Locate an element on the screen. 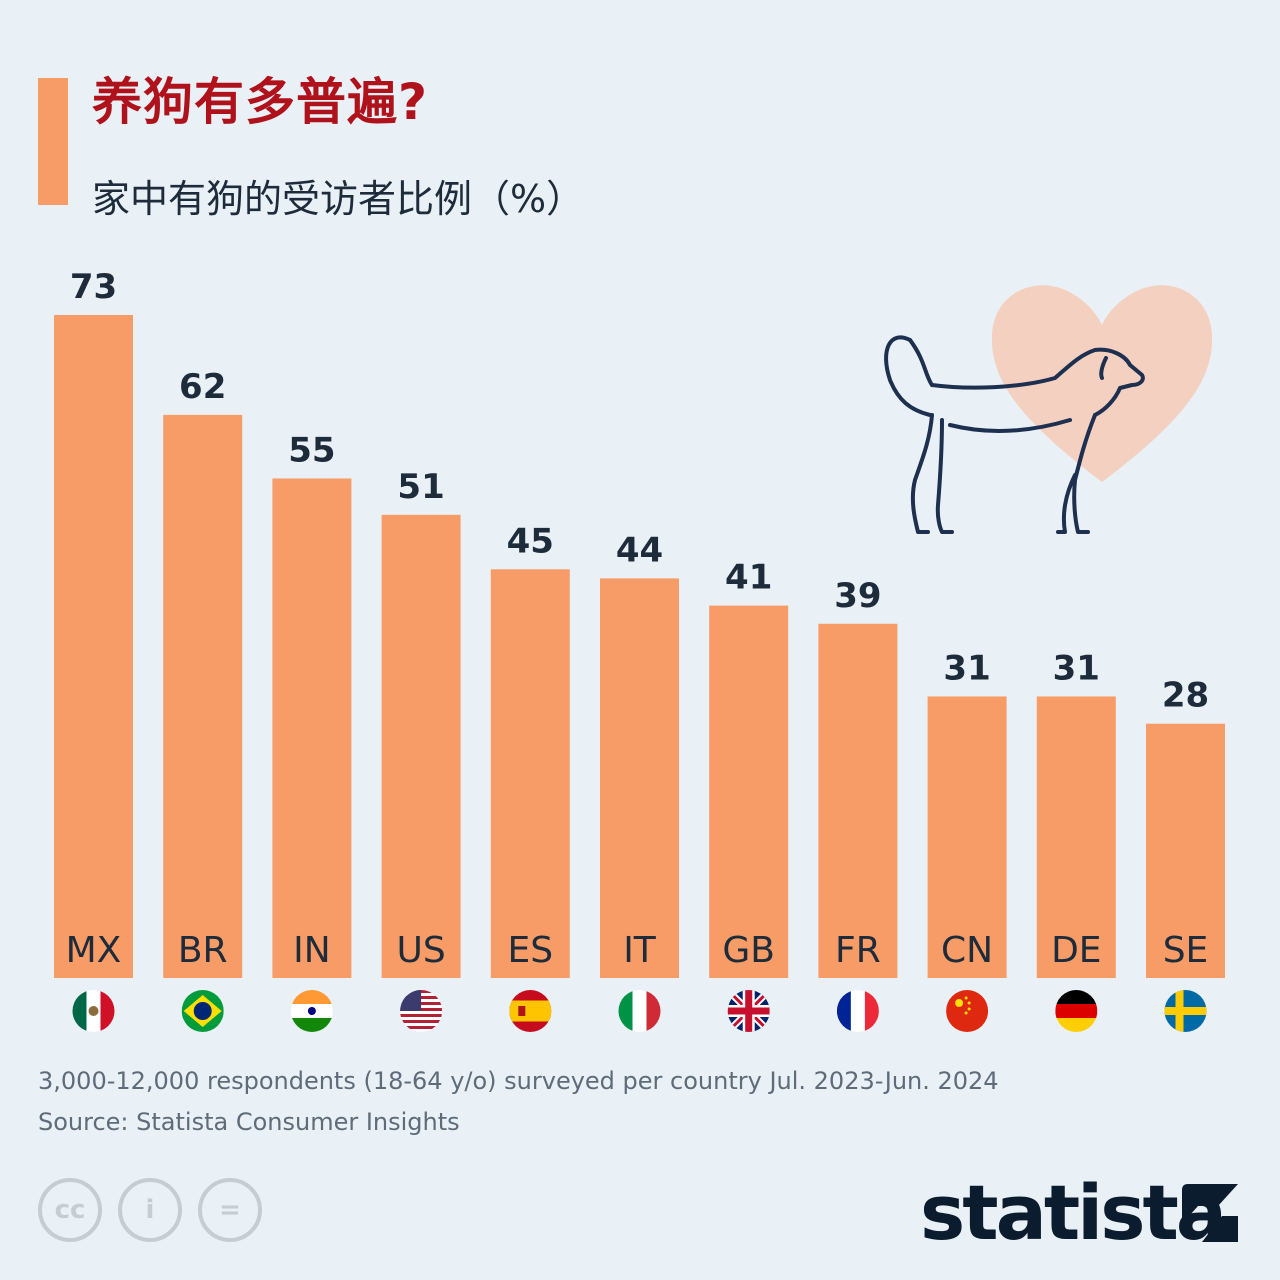  category-label-in: IN is located at coordinates (312, 950).